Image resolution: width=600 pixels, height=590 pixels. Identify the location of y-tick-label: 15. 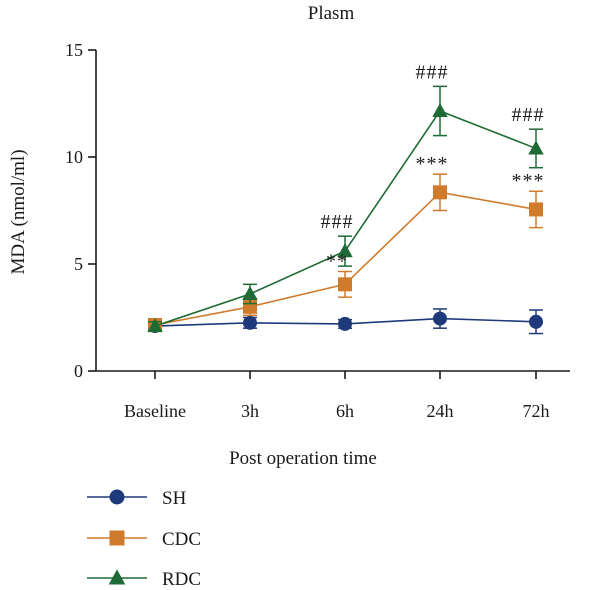
(74, 50).